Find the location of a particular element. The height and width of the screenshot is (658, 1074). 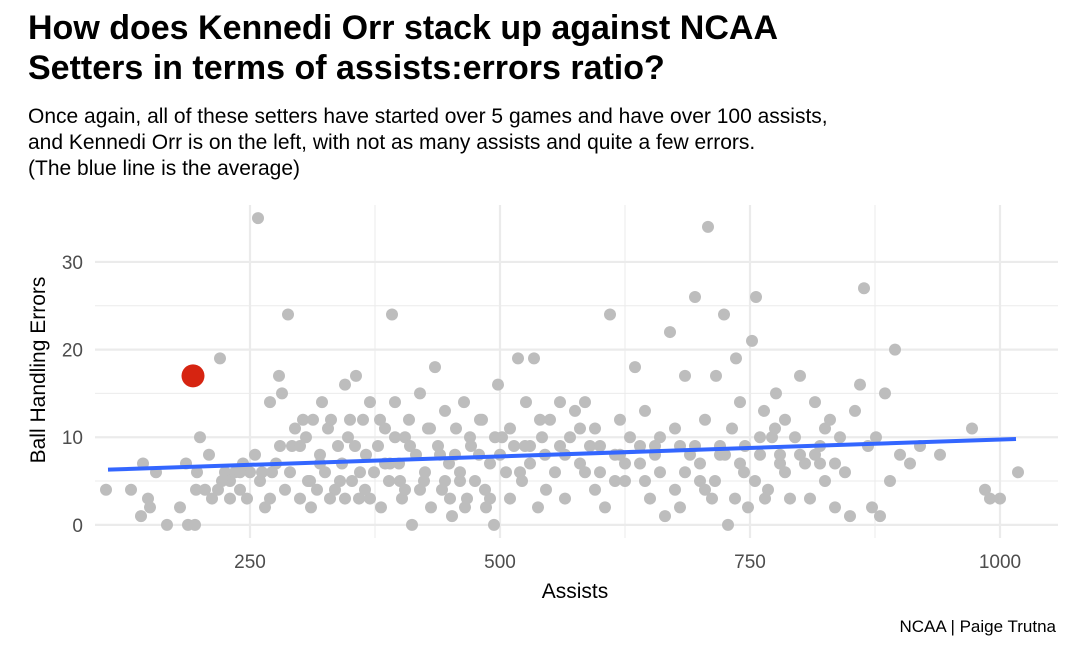

y-axis-ticks: 0 10 20 30 is located at coordinates (72, 395).